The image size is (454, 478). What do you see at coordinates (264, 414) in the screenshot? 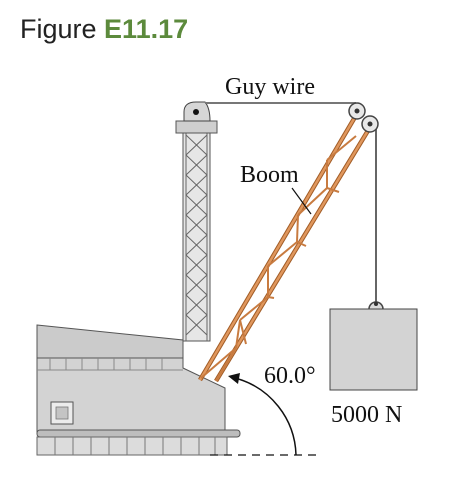
I see `angle-indicator` at bounding box center [264, 414].